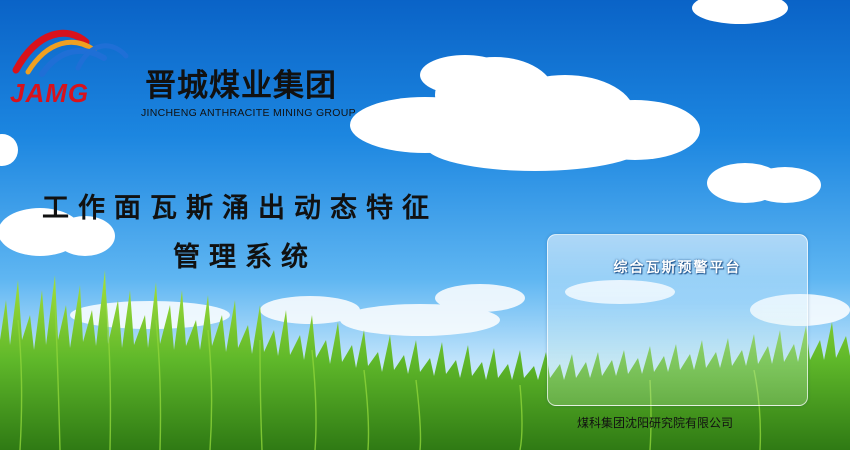  I want to click on jamg-logo-mark: JAMG, so click(69, 68).